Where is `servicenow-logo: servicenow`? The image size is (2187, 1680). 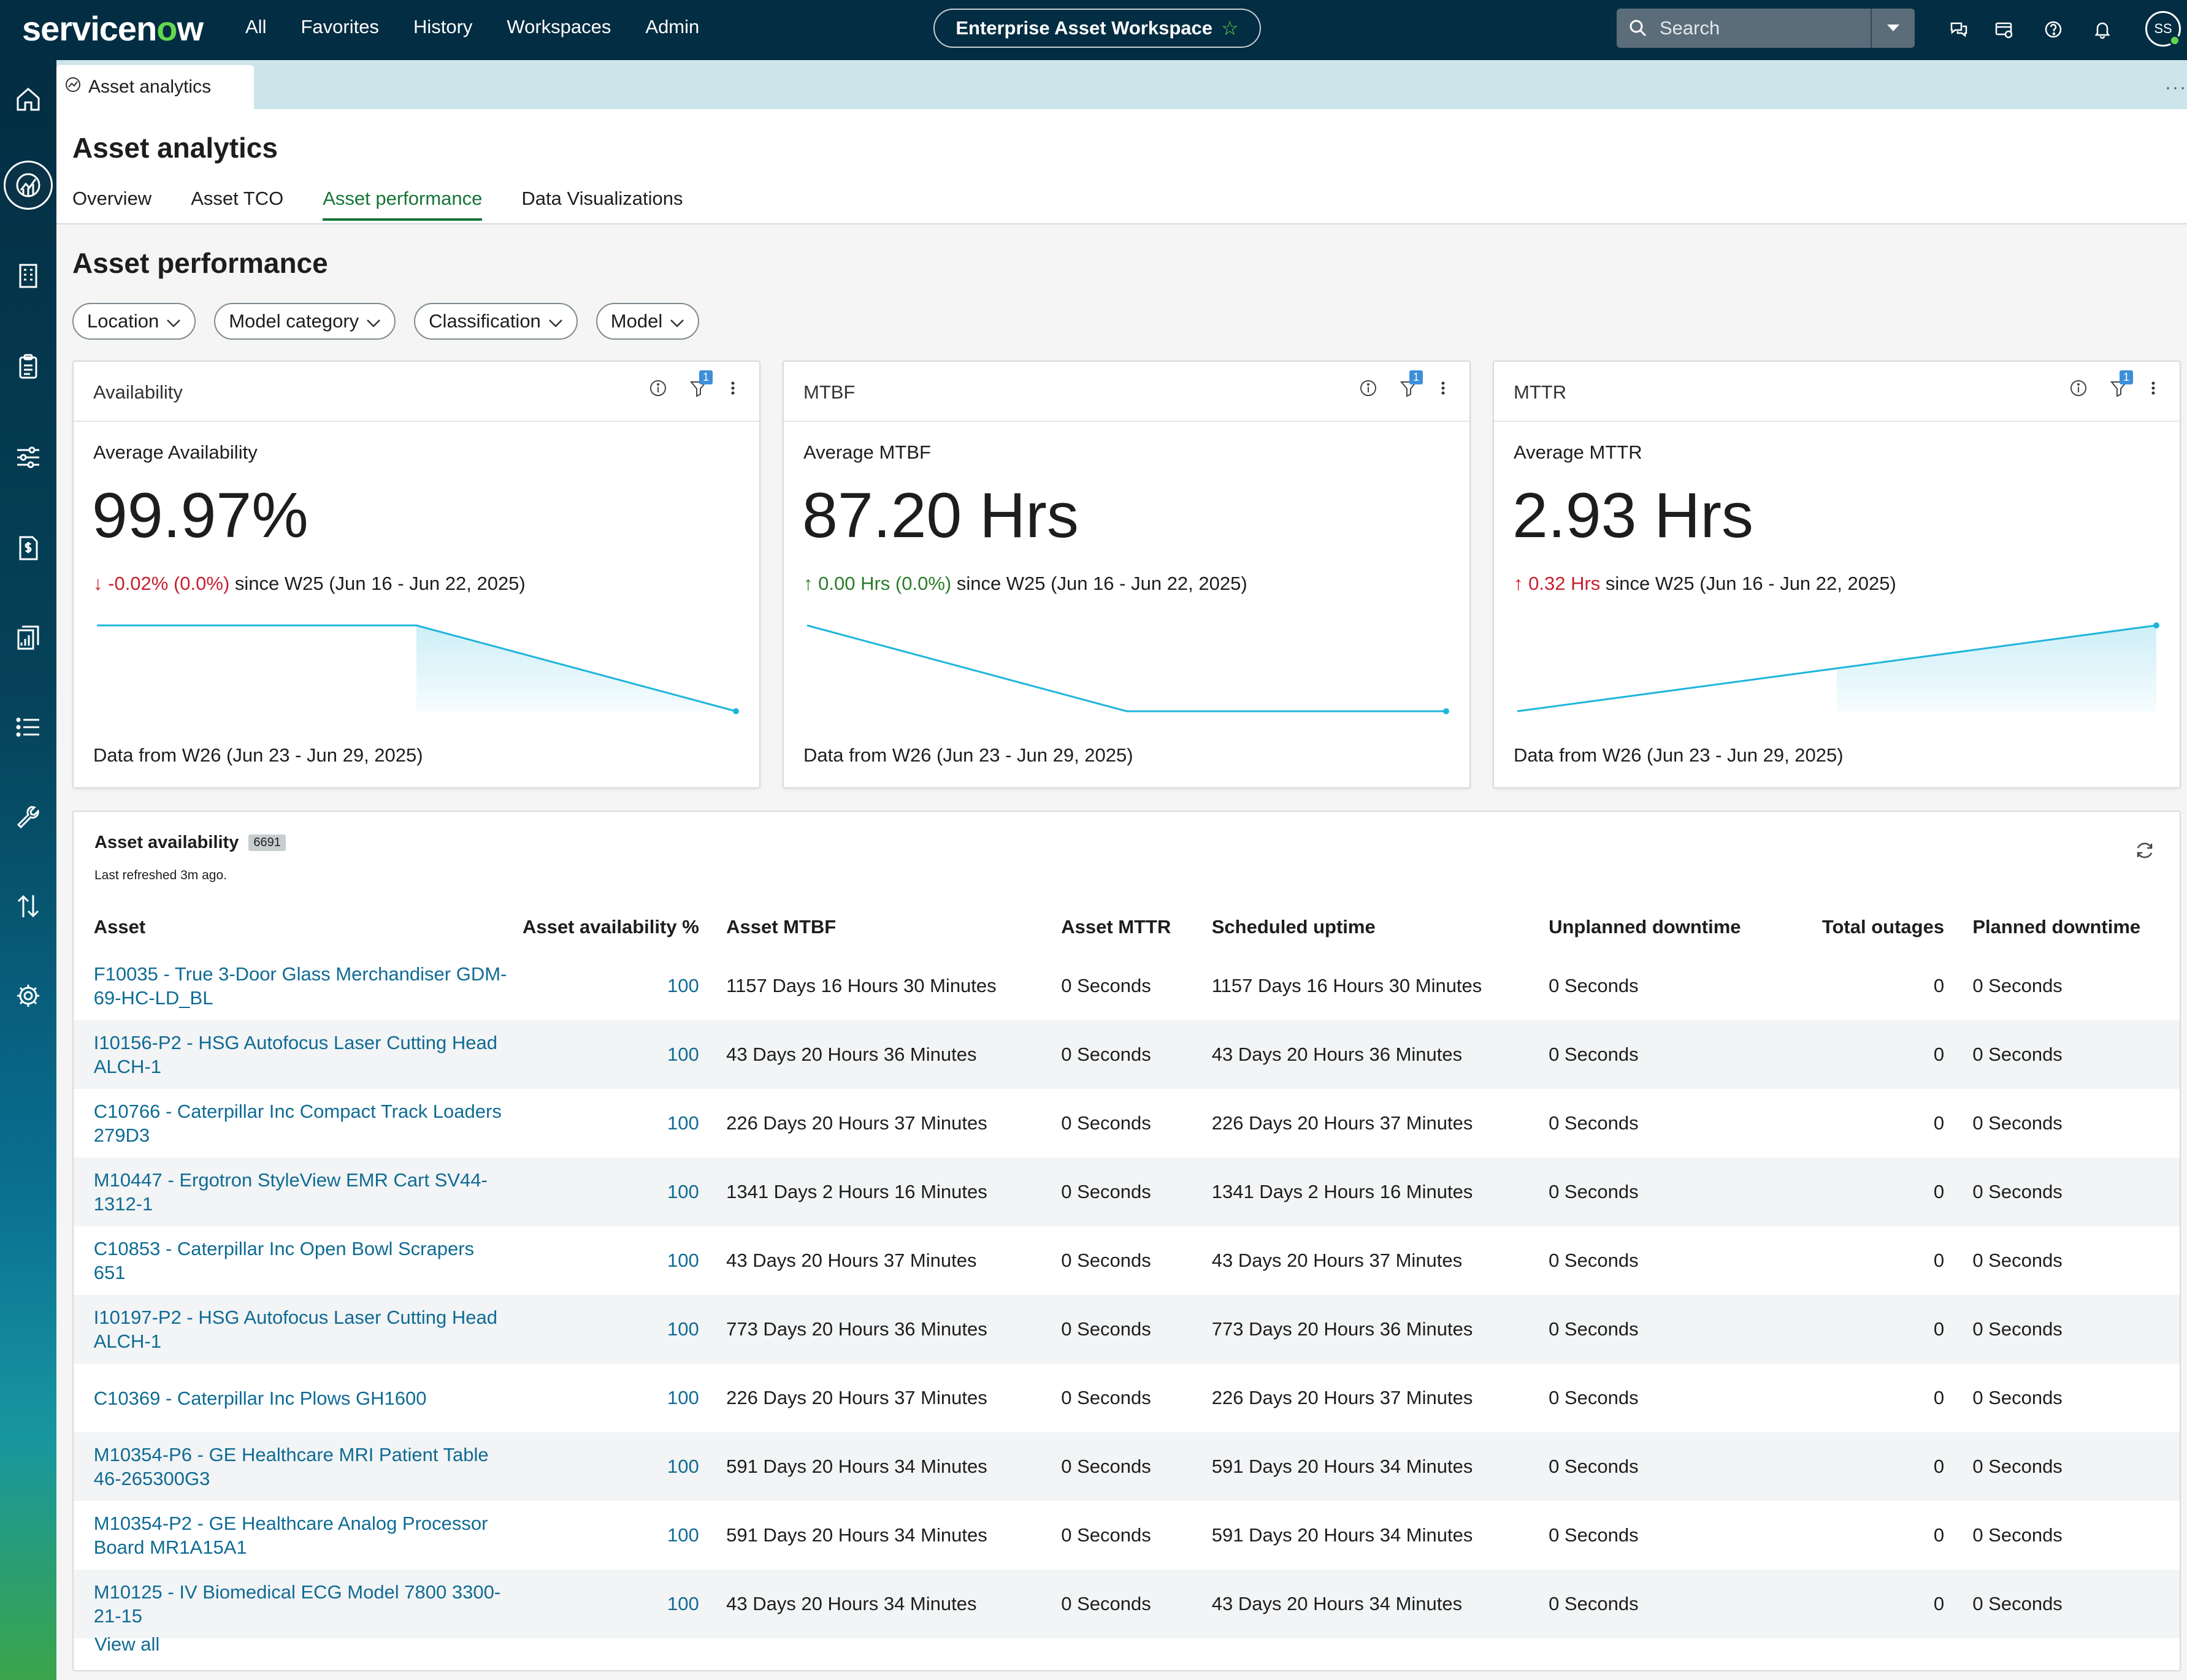
servicenow-logo: servicenow is located at coordinates (113, 28).